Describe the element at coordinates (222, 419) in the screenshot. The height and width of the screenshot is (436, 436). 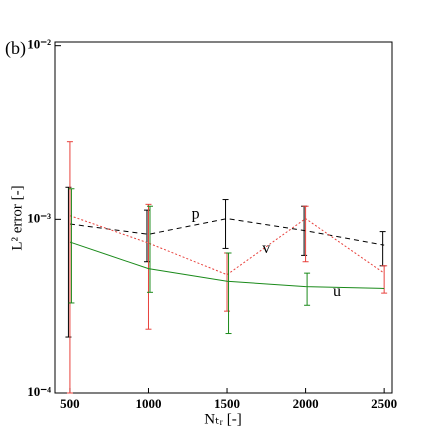
I see `x-axis-label: Nₜᵣ [-]` at that location.